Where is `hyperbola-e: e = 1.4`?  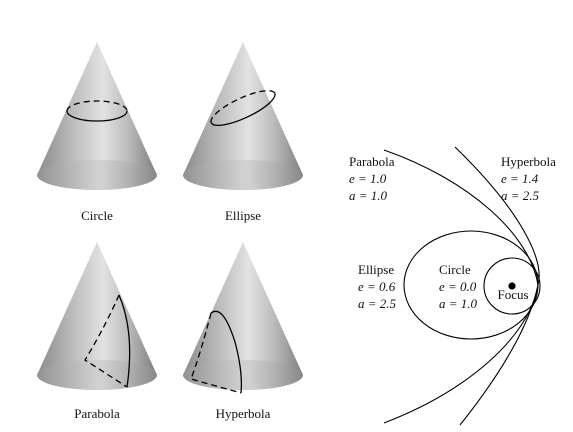 hyperbola-e: e = 1.4 is located at coordinates (520, 178).